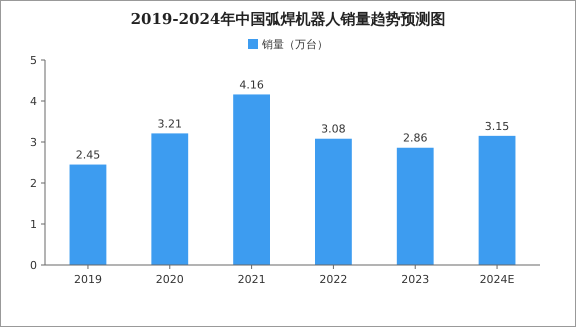  Describe the element at coordinates (88, 155) in the screenshot. I see `data-label: 2.45` at that location.